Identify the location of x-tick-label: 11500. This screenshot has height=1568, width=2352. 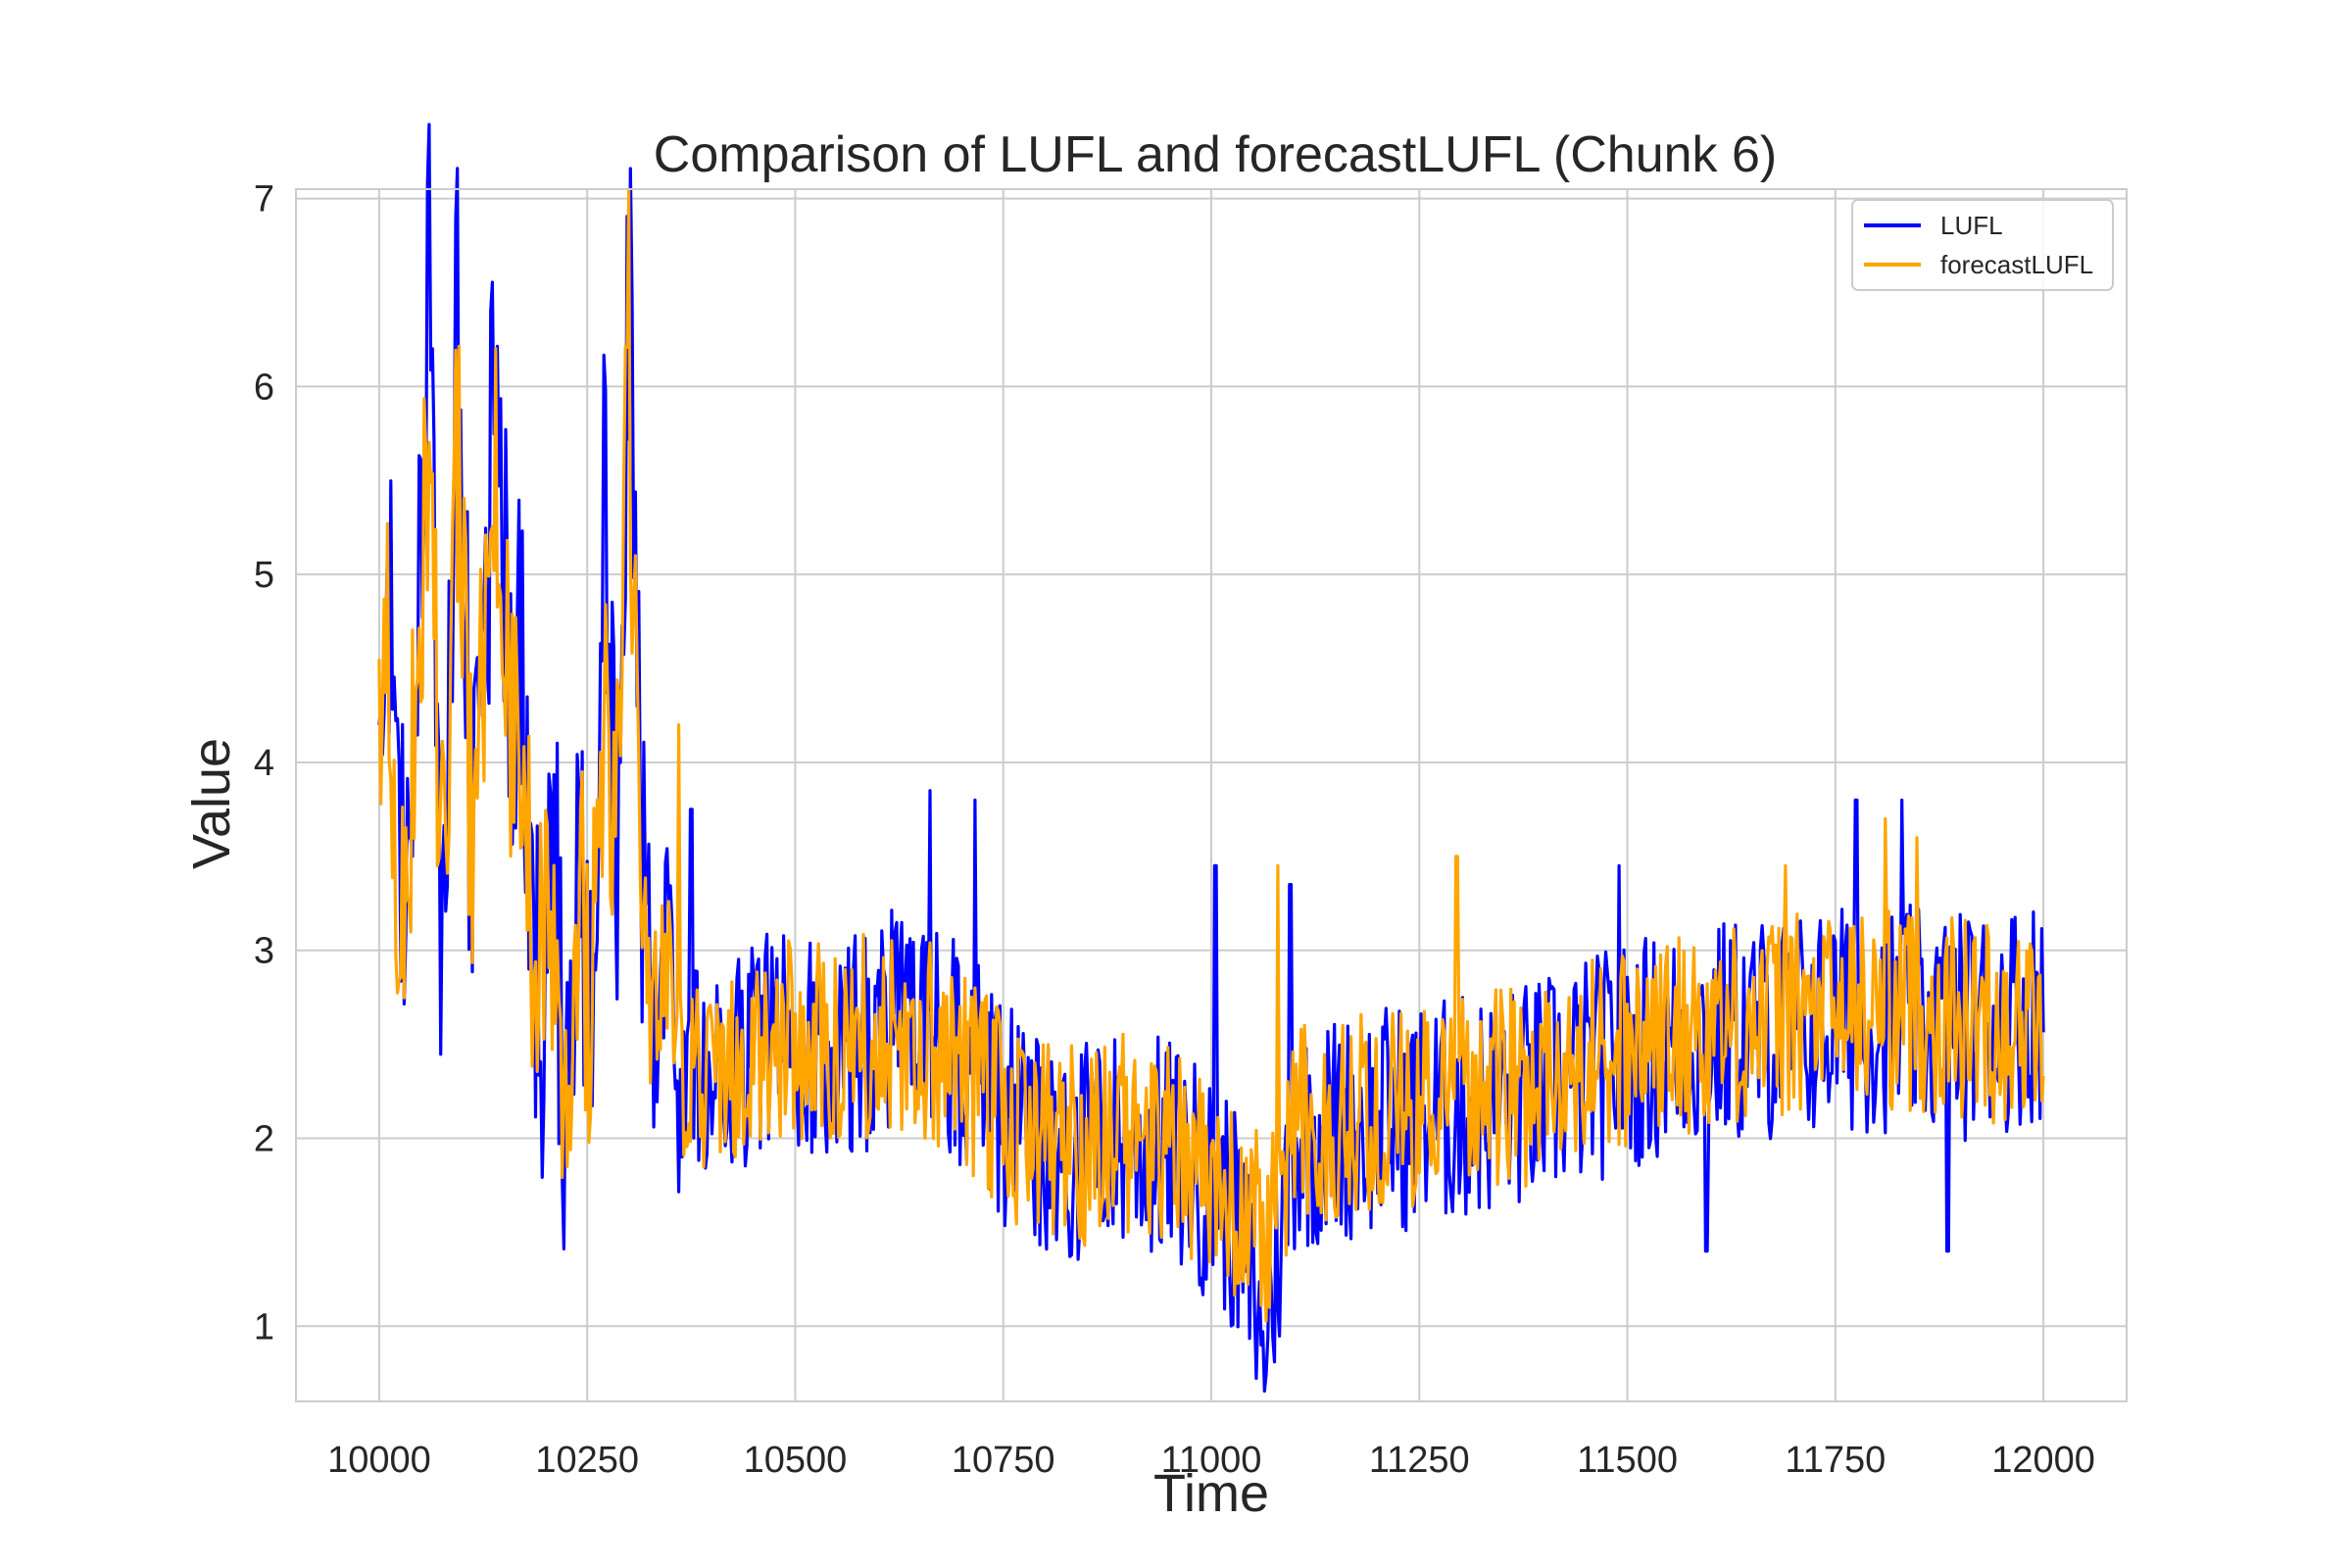
(1627, 1460).